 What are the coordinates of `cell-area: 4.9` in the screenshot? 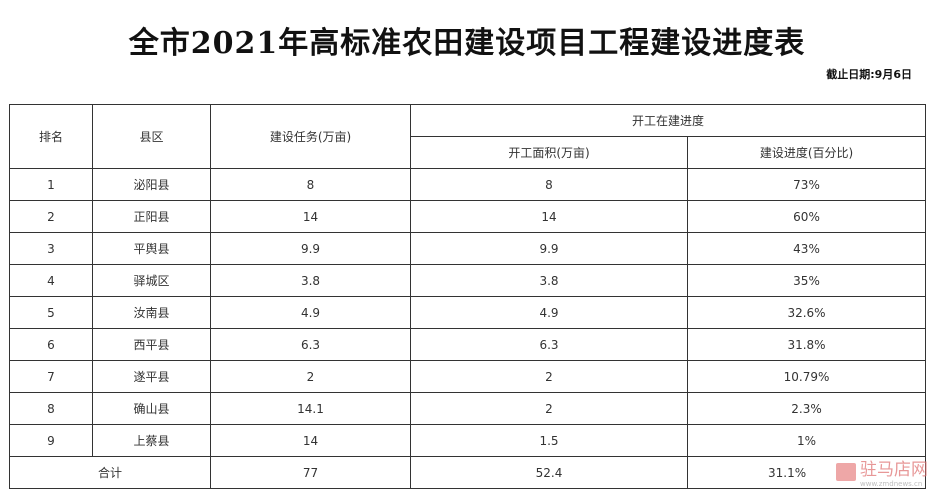 It's located at (549, 312).